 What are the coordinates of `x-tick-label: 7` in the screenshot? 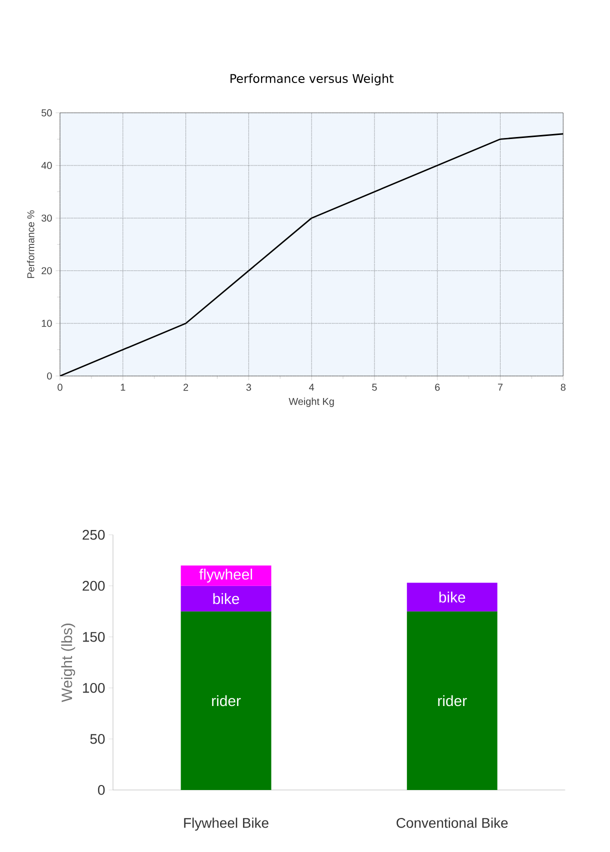 It's located at (500, 387).